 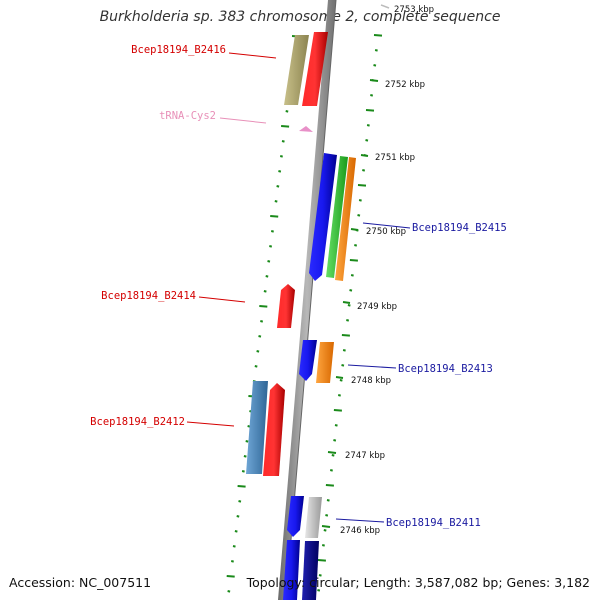 I want to click on gene-b2413-orange-feature, so click(x=325, y=362).